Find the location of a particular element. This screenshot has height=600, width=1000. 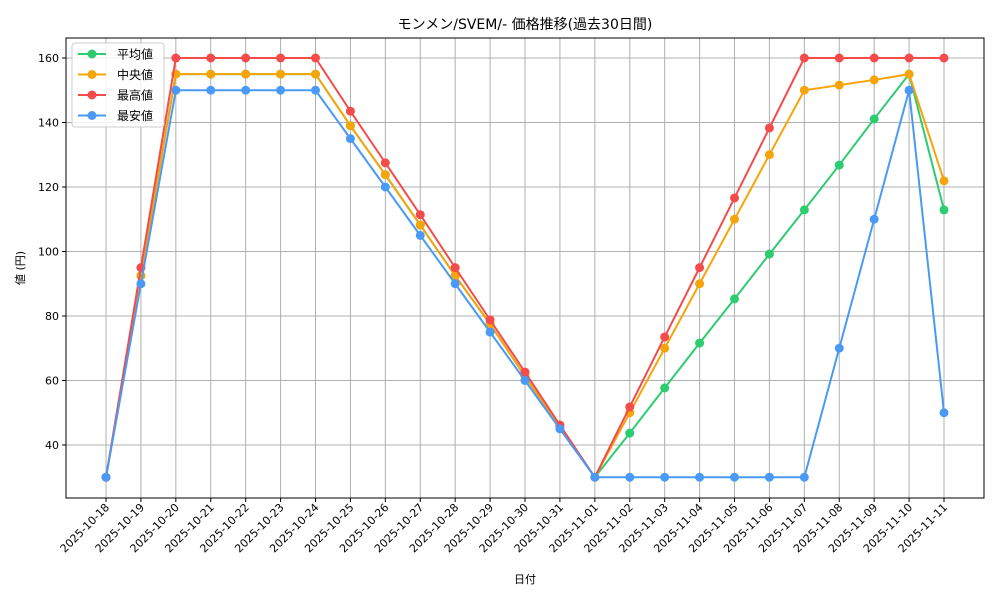

y-axis-label: 値 (円) is located at coordinates (20, 268).